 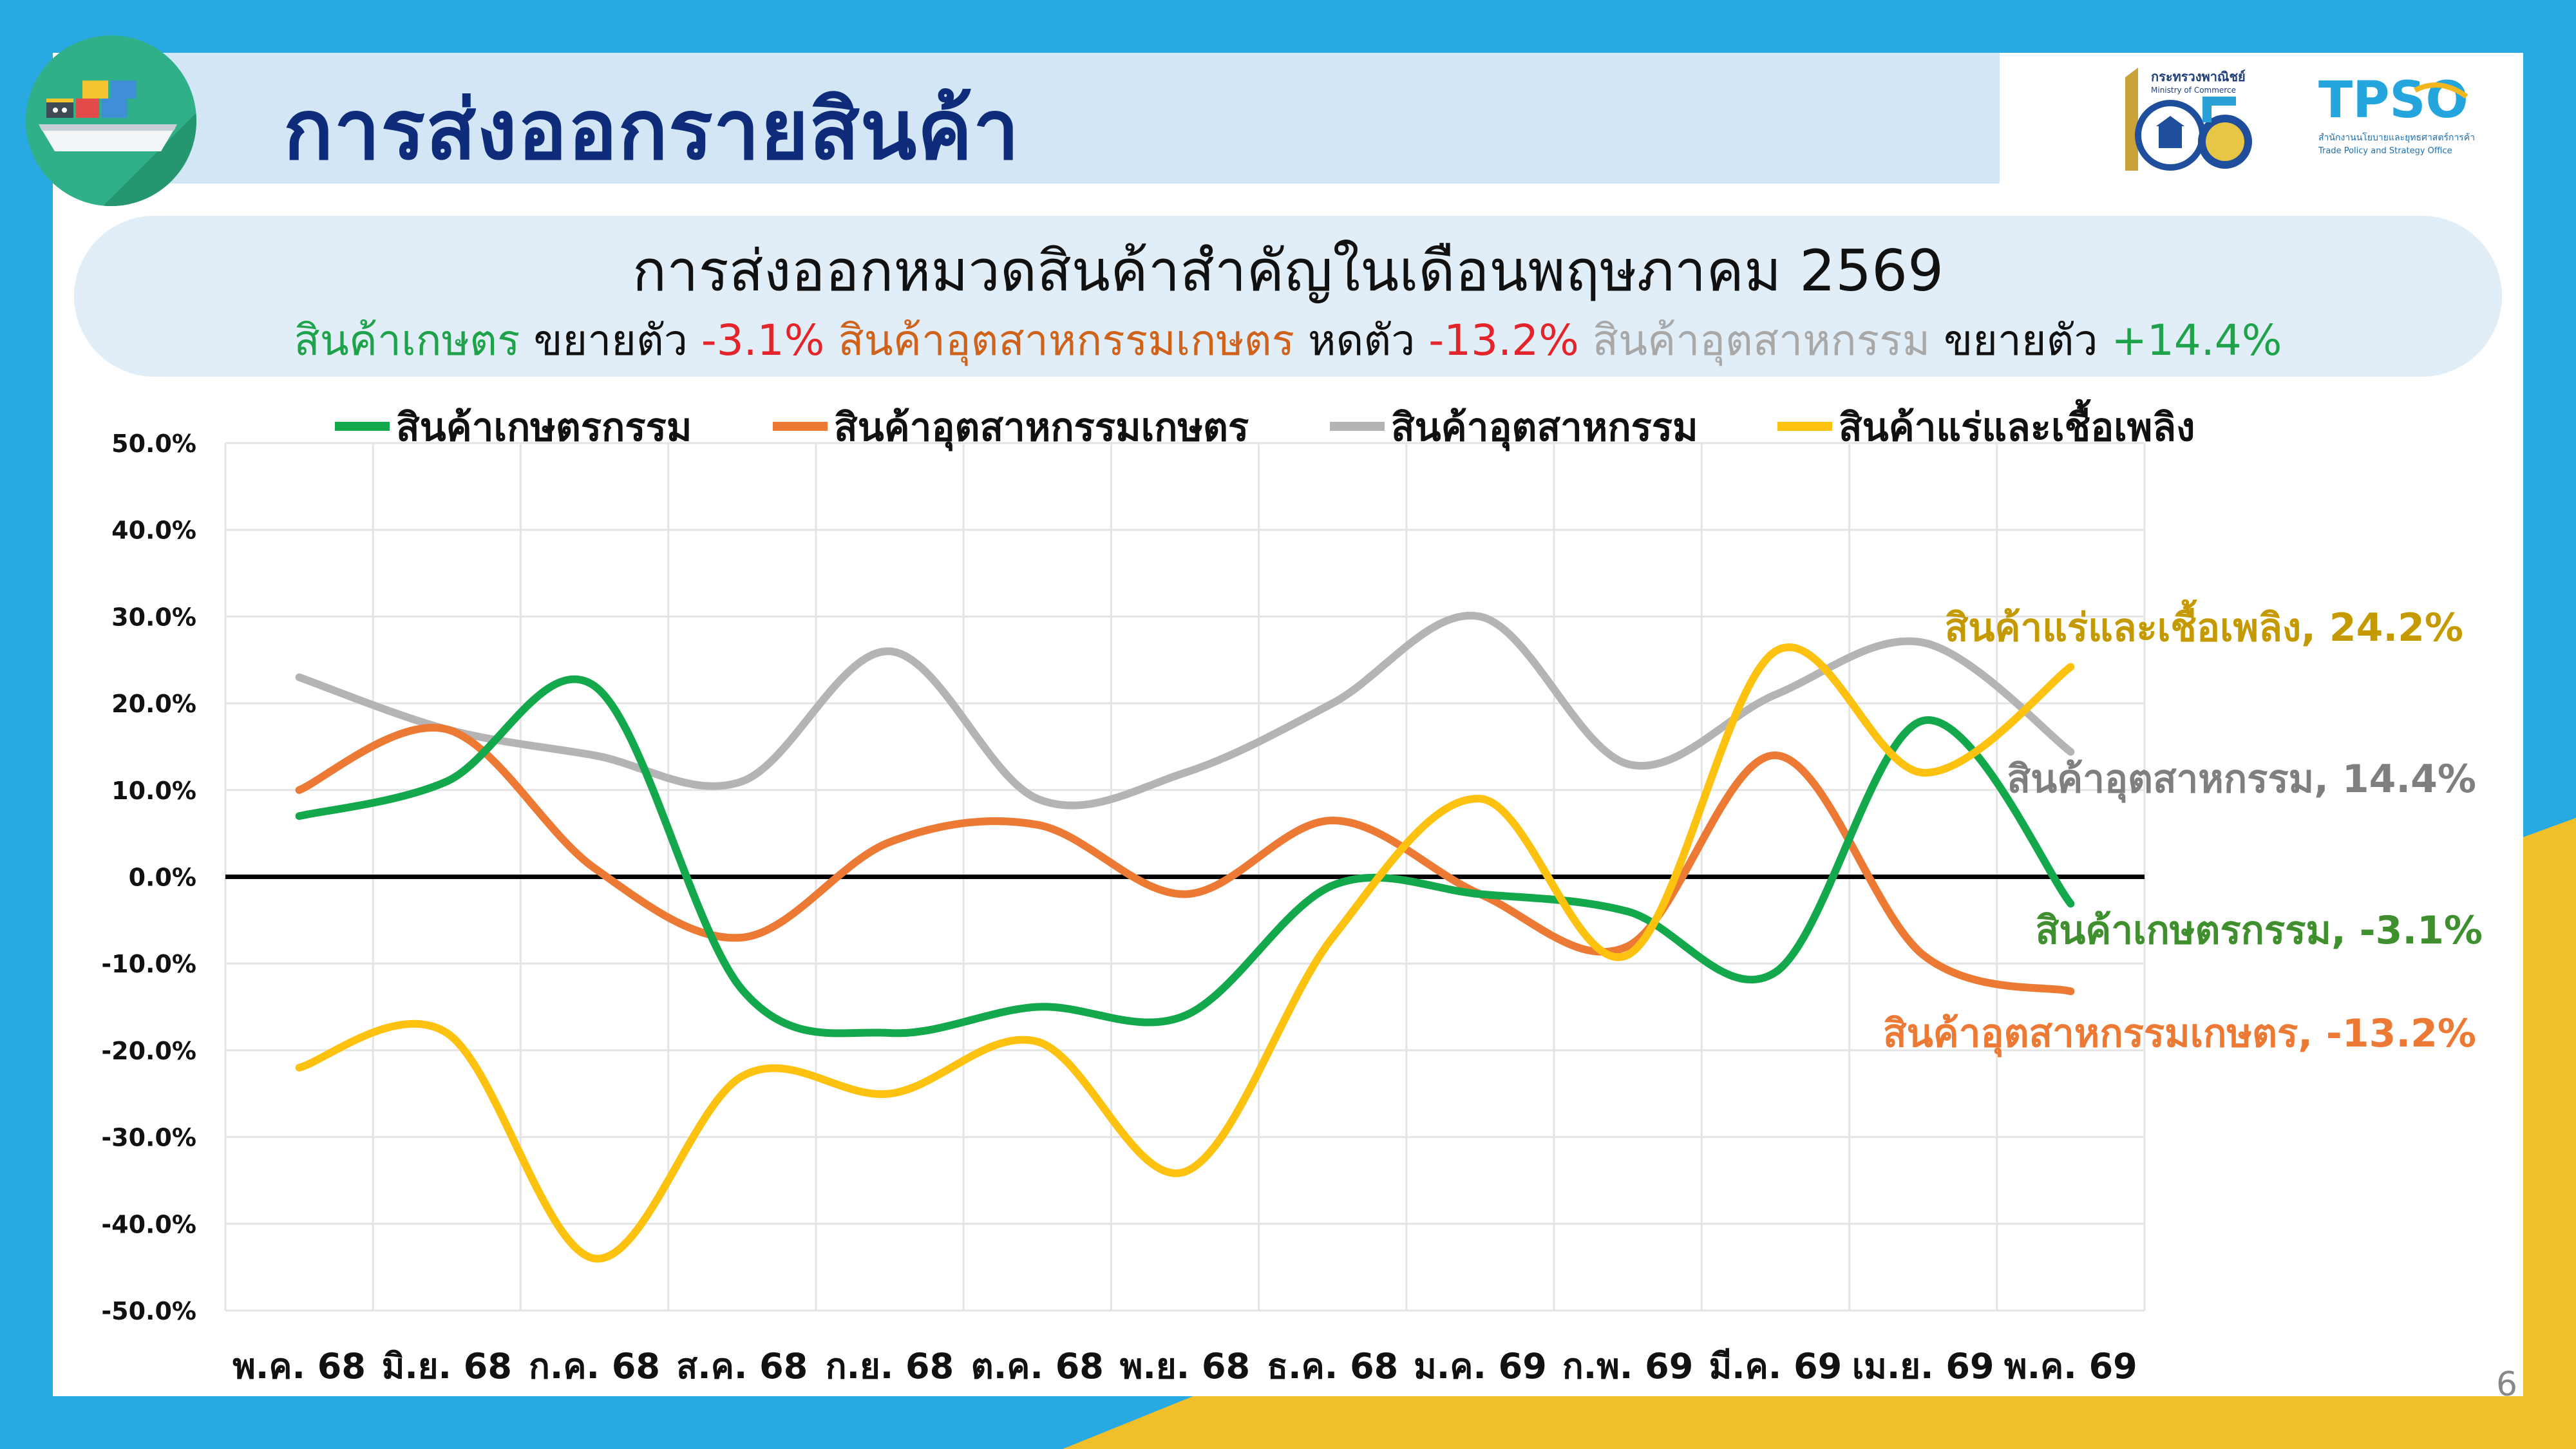 I want to click on summary-agri-name: สินค้าเกษตร, so click(x=407, y=340).